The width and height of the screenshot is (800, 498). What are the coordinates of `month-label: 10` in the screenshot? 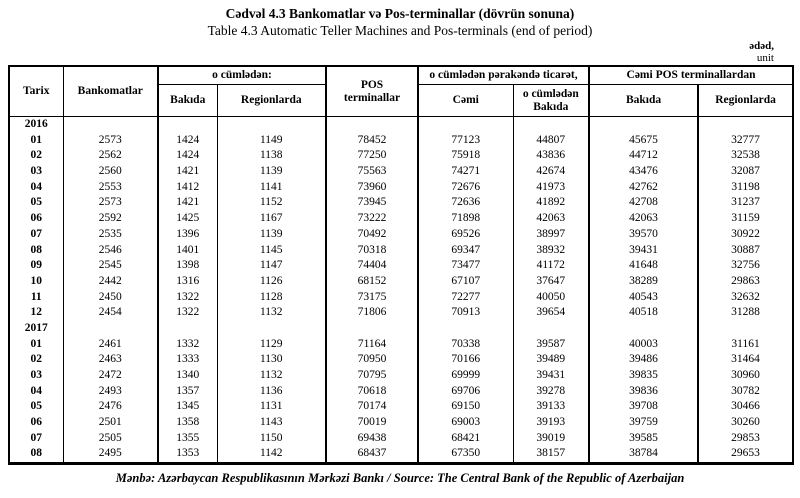 It's located at (36, 280).